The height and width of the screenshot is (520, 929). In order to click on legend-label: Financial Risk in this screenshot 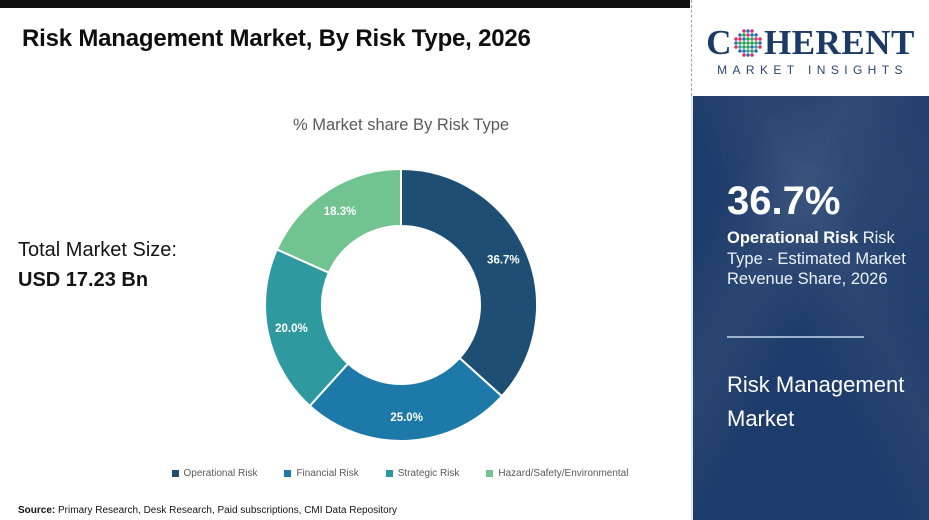, I will do `click(327, 473)`.